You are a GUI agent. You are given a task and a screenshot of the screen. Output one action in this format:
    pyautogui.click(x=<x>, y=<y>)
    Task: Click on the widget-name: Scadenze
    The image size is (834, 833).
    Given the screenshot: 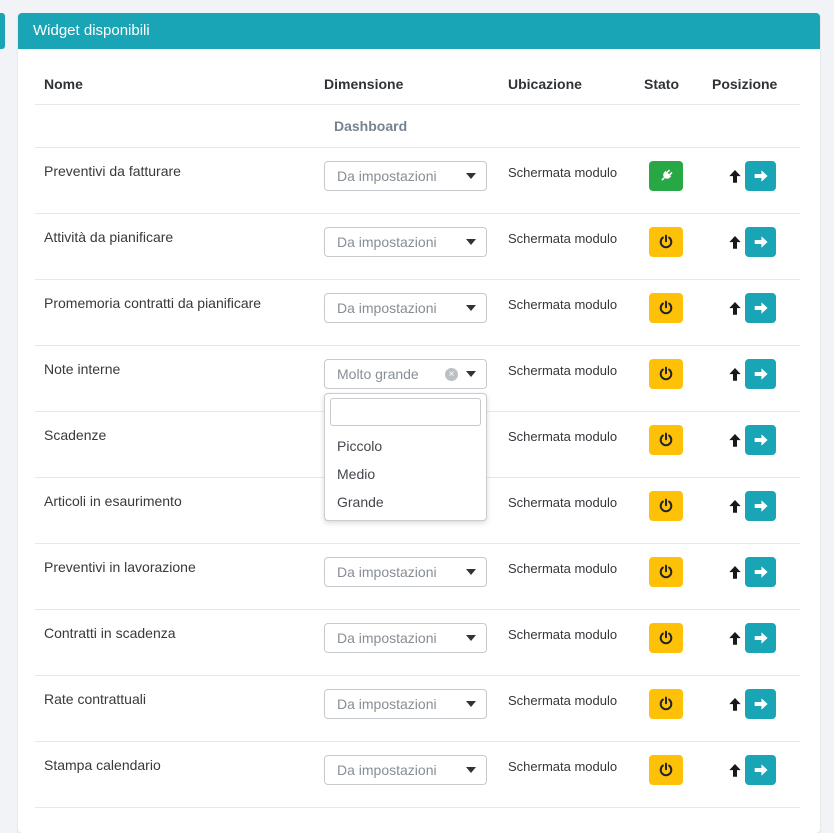 What is the action you would take?
    pyautogui.click(x=75, y=435)
    